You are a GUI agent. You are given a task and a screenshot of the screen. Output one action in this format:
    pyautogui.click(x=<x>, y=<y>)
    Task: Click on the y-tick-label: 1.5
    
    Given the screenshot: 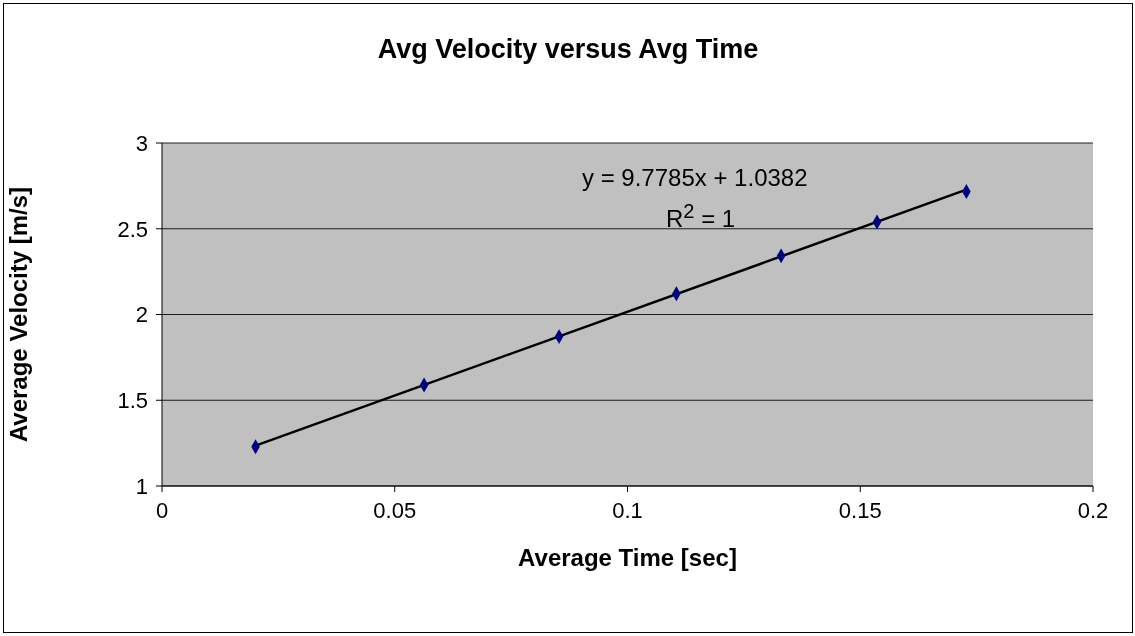 What is the action you would take?
    pyautogui.click(x=132, y=401)
    